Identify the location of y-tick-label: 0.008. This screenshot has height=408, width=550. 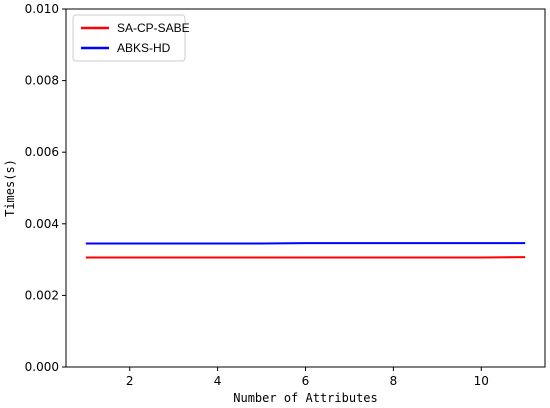
(42, 81).